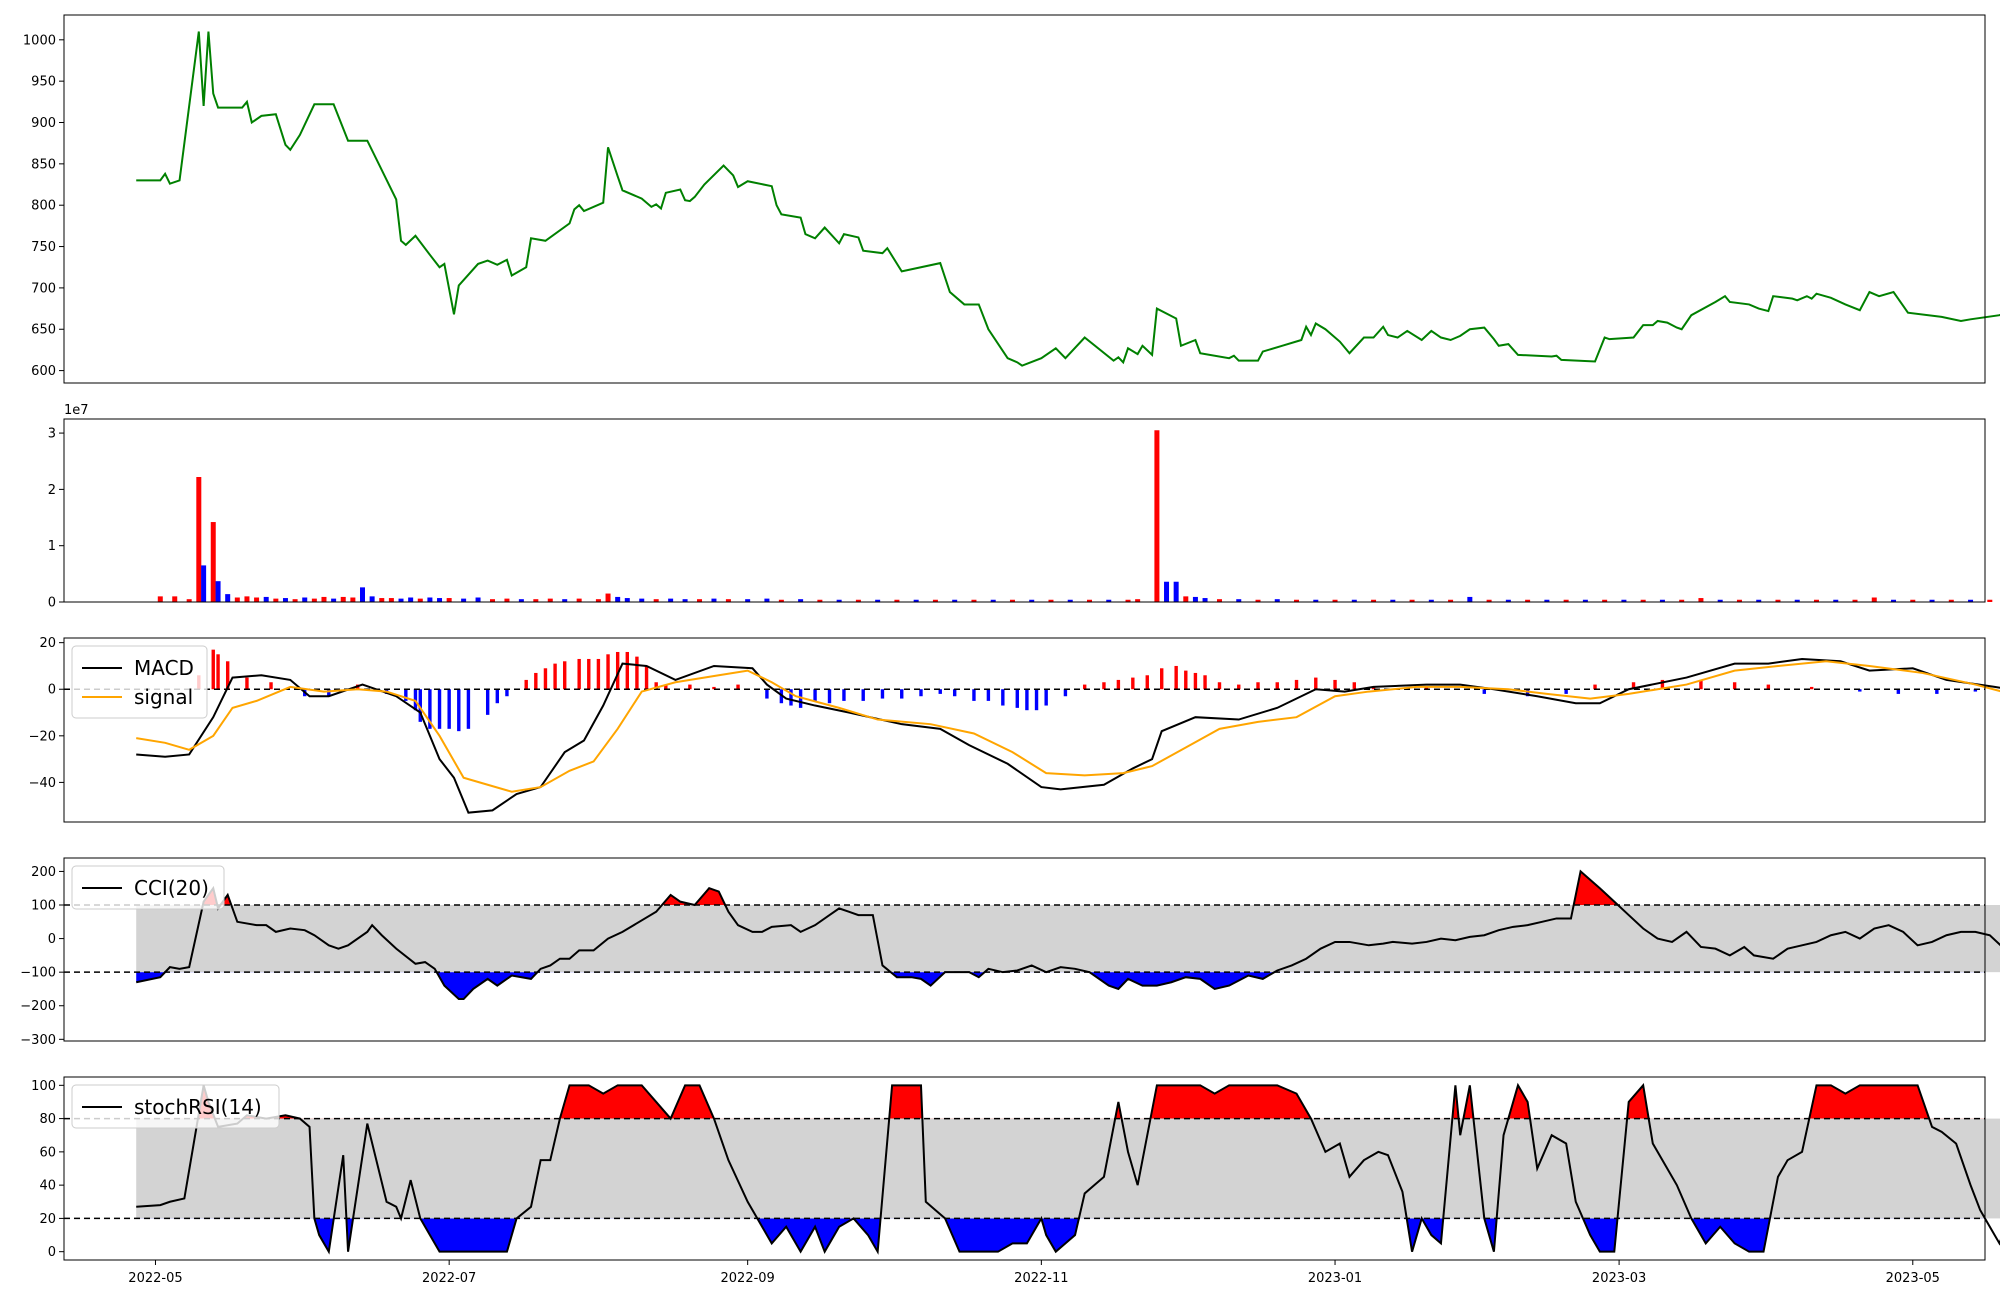 The width and height of the screenshot is (2000, 1300). I want to click on macd-line, so click(1068, 735).